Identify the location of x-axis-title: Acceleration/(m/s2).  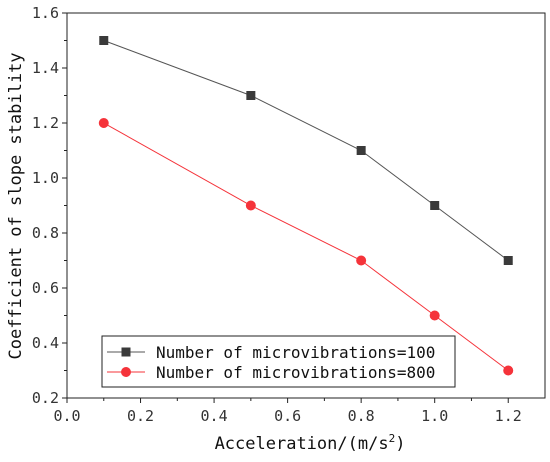
(310, 443).